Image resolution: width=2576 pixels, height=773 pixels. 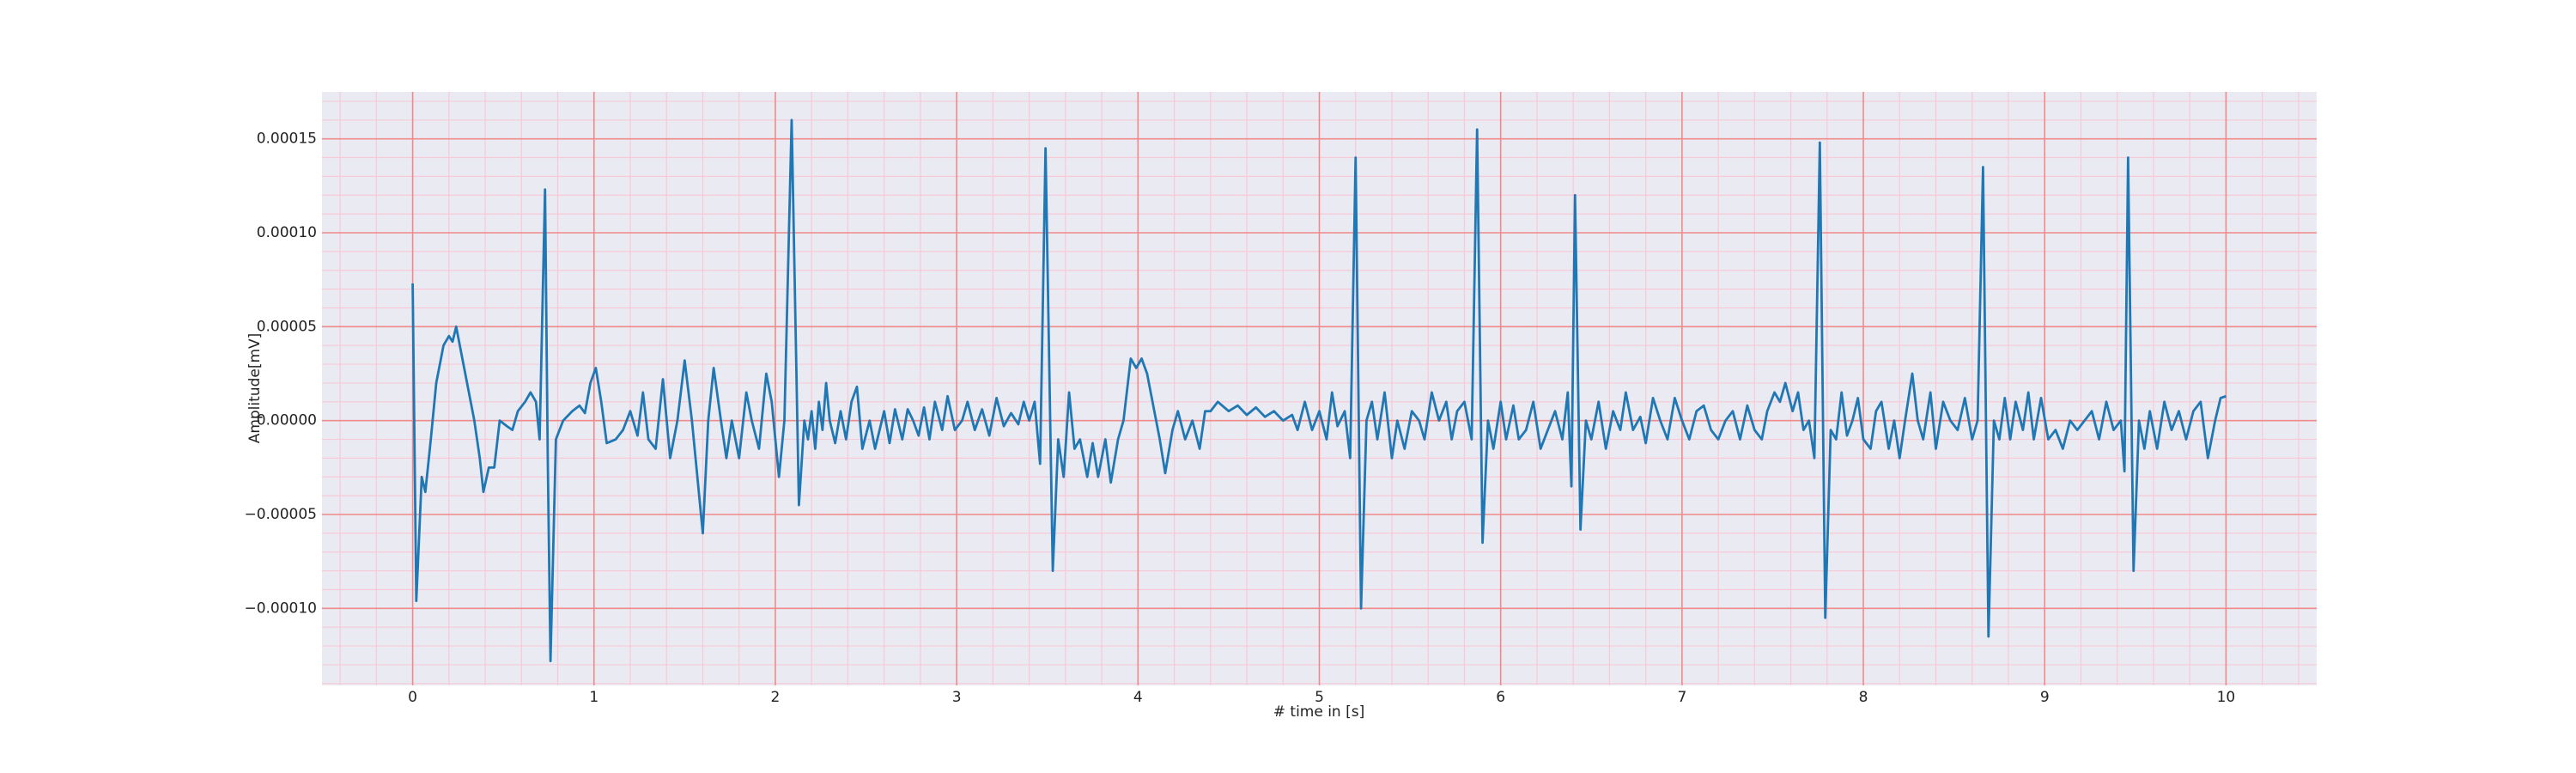 What do you see at coordinates (2226, 697) in the screenshot?
I see `x-tick-label: 10` at bounding box center [2226, 697].